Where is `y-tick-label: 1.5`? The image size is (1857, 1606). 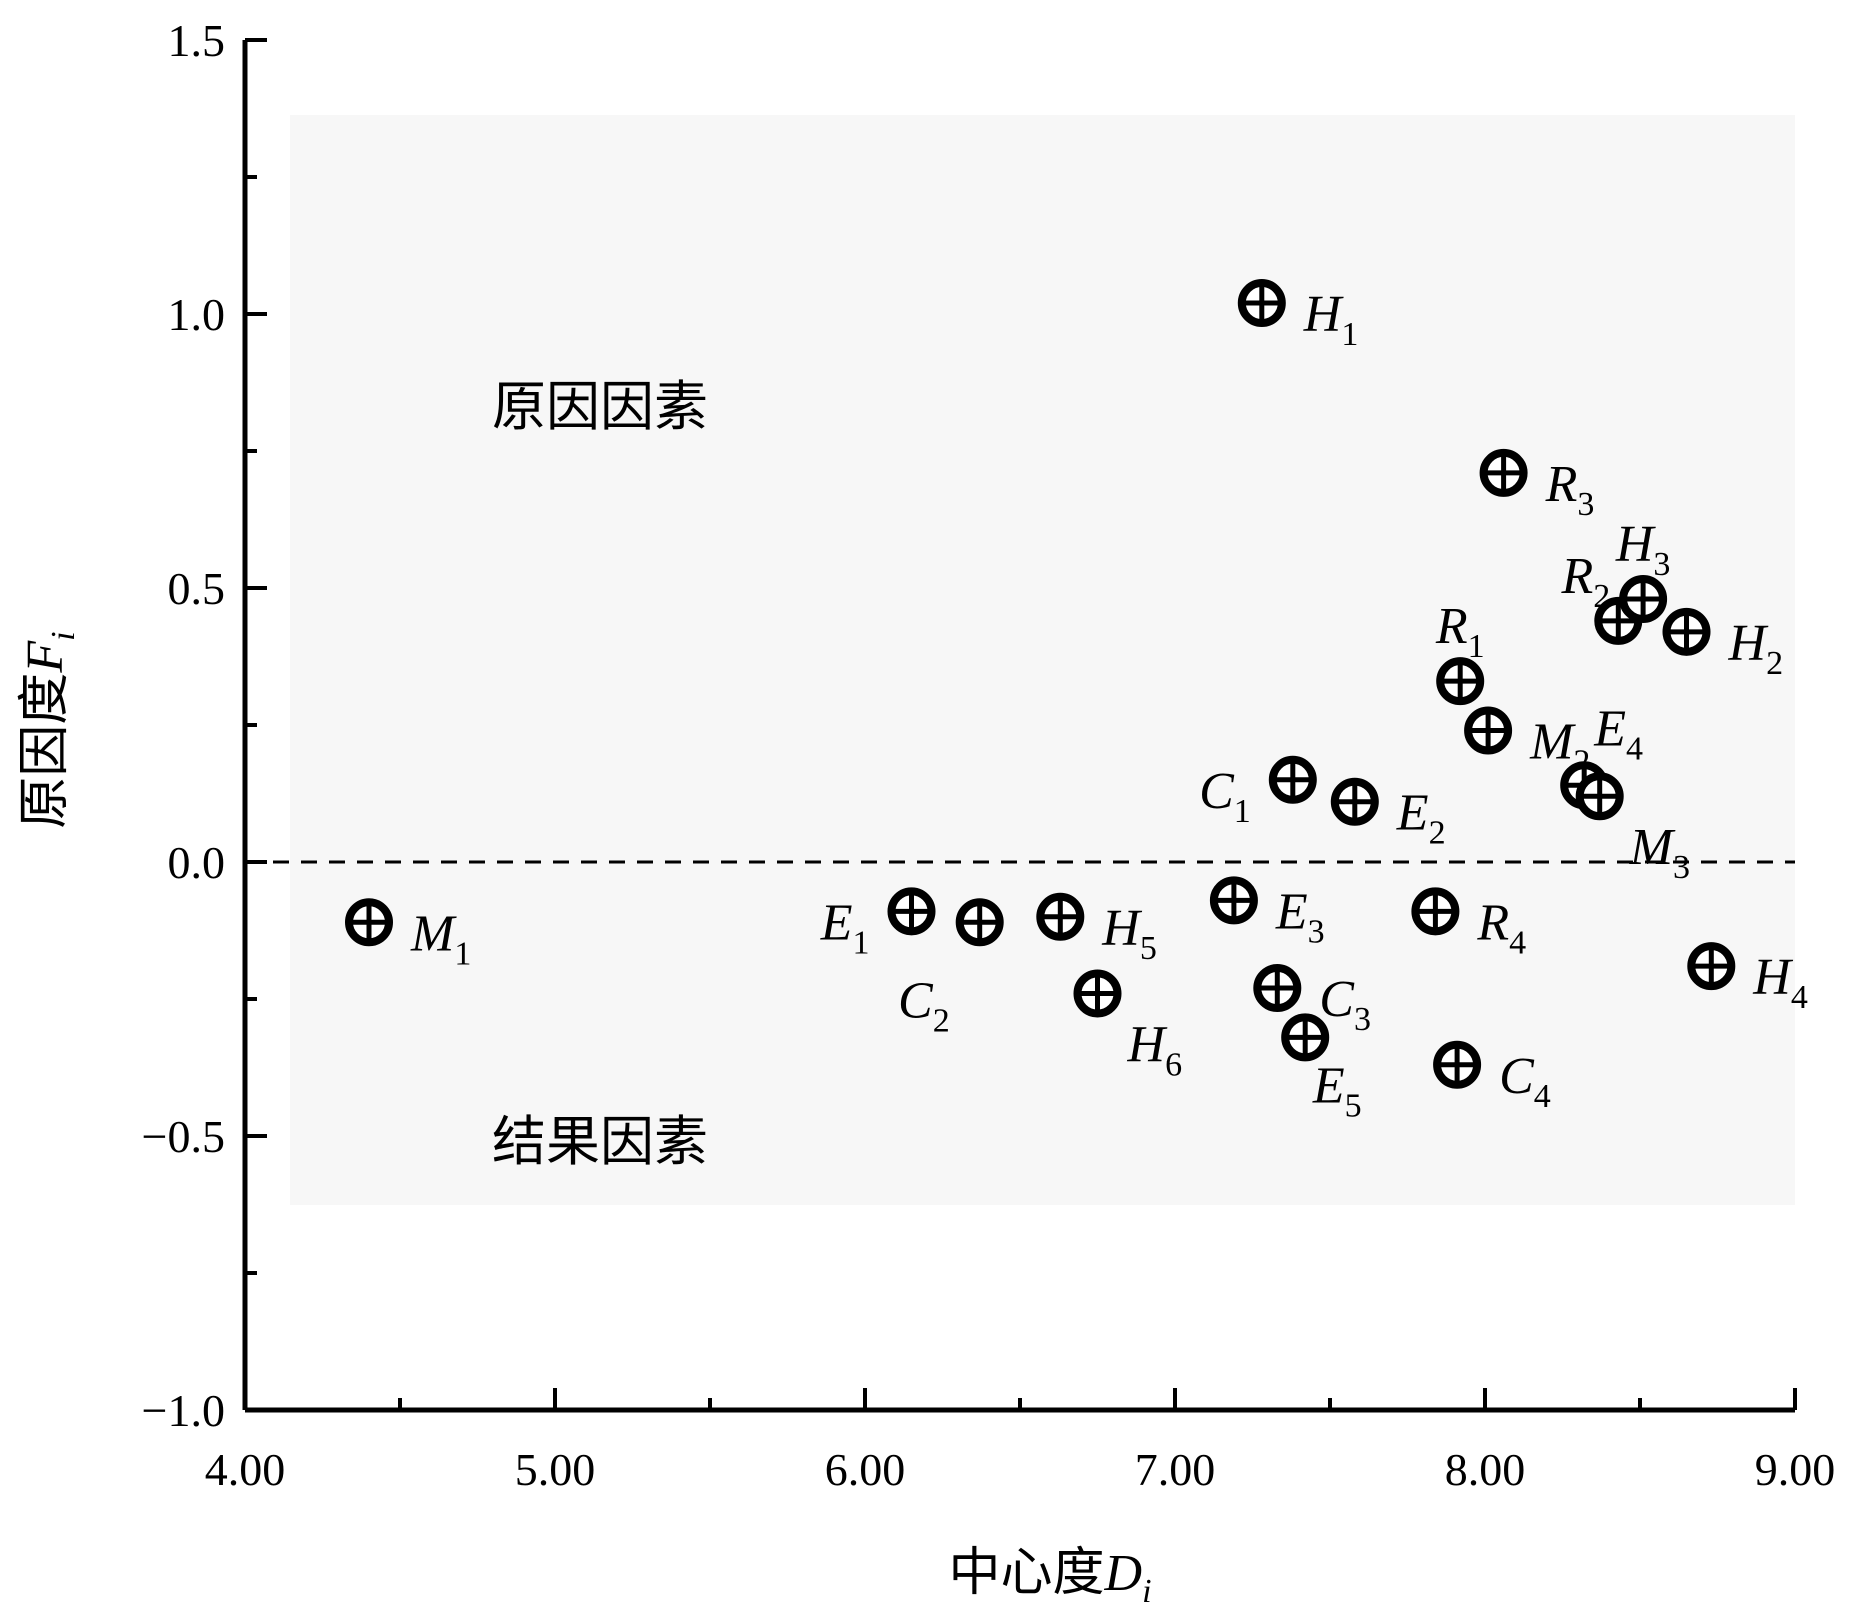
y-tick-label: 1.5 is located at coordinates (197, 40).